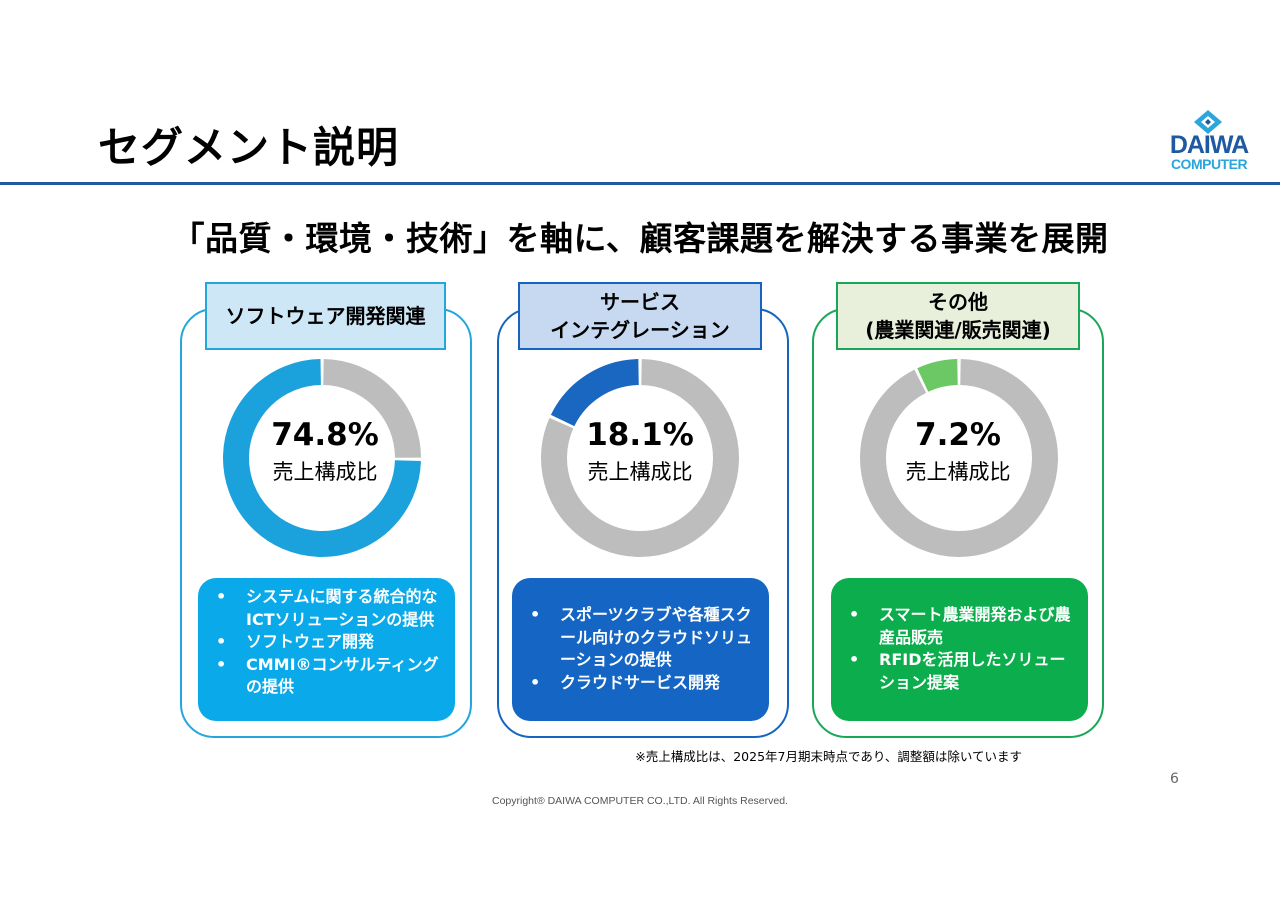  I want to click on bullet-item: RFIDを活用したソリューション提案, so click(962, 671).